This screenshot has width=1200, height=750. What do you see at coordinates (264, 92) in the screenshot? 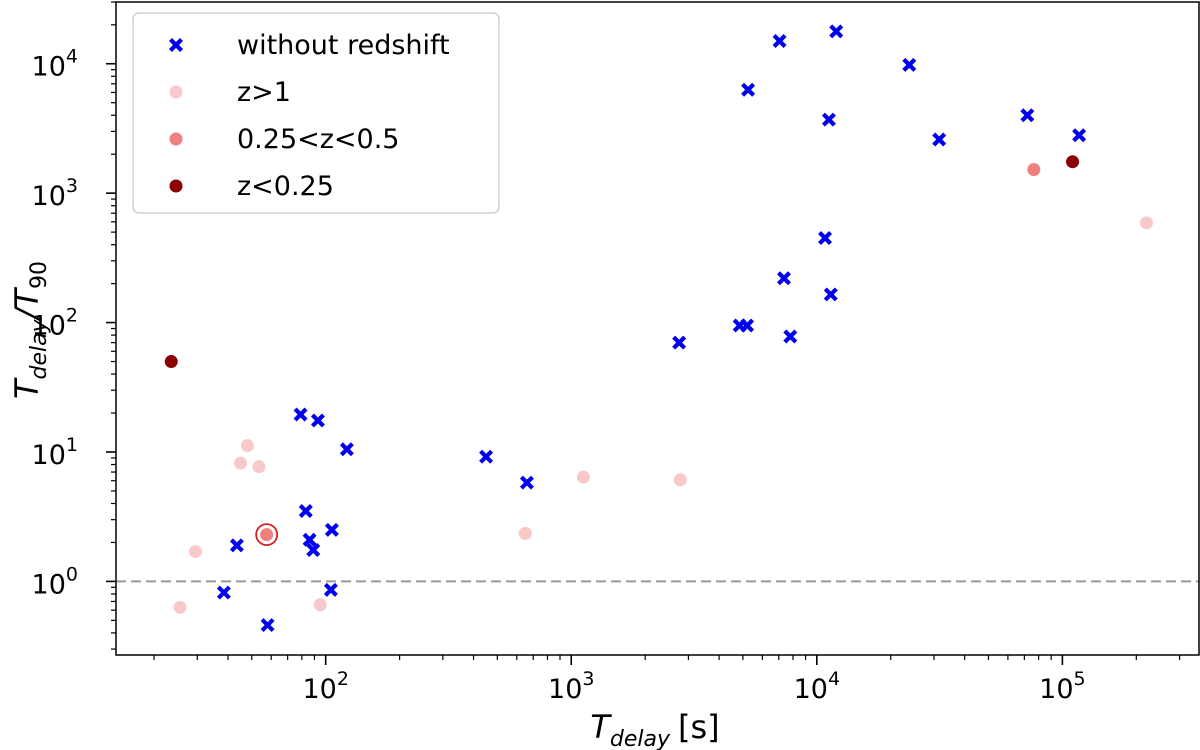
I see `legend-label-z-gt-1: z>1` at bounding box center [264, 92].